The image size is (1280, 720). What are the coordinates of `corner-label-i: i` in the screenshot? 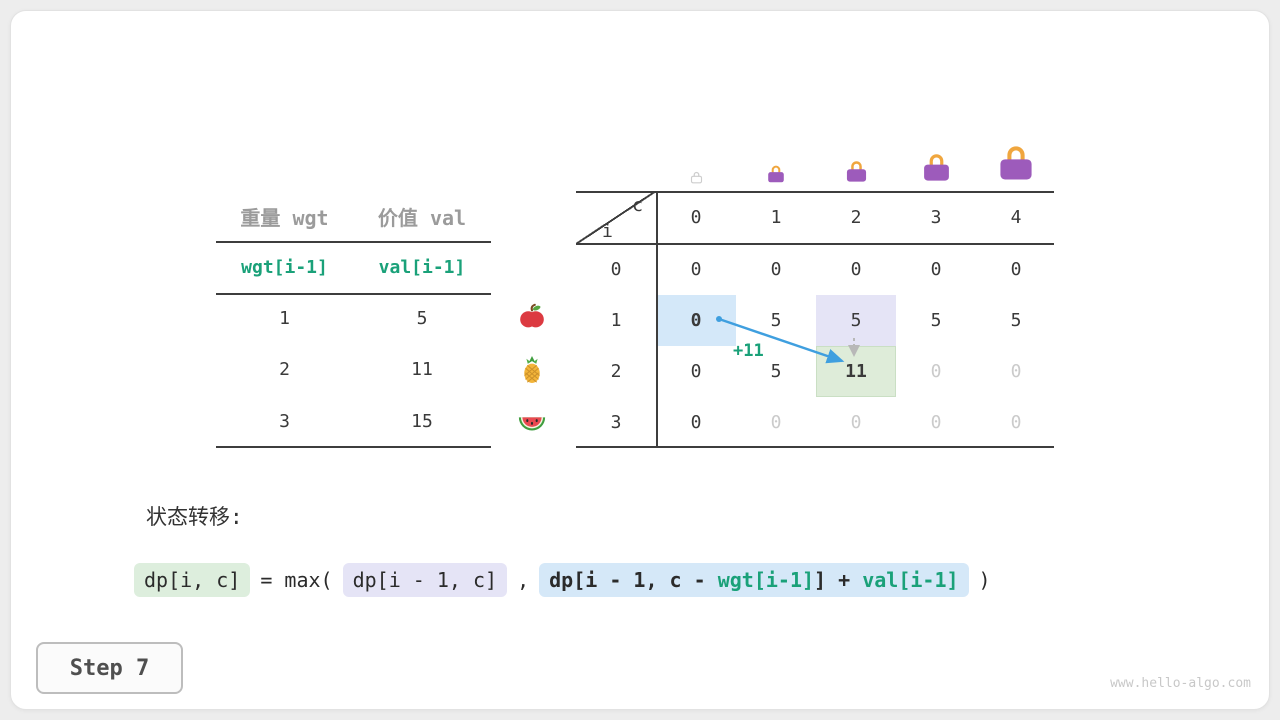 It's located at (607, 231).